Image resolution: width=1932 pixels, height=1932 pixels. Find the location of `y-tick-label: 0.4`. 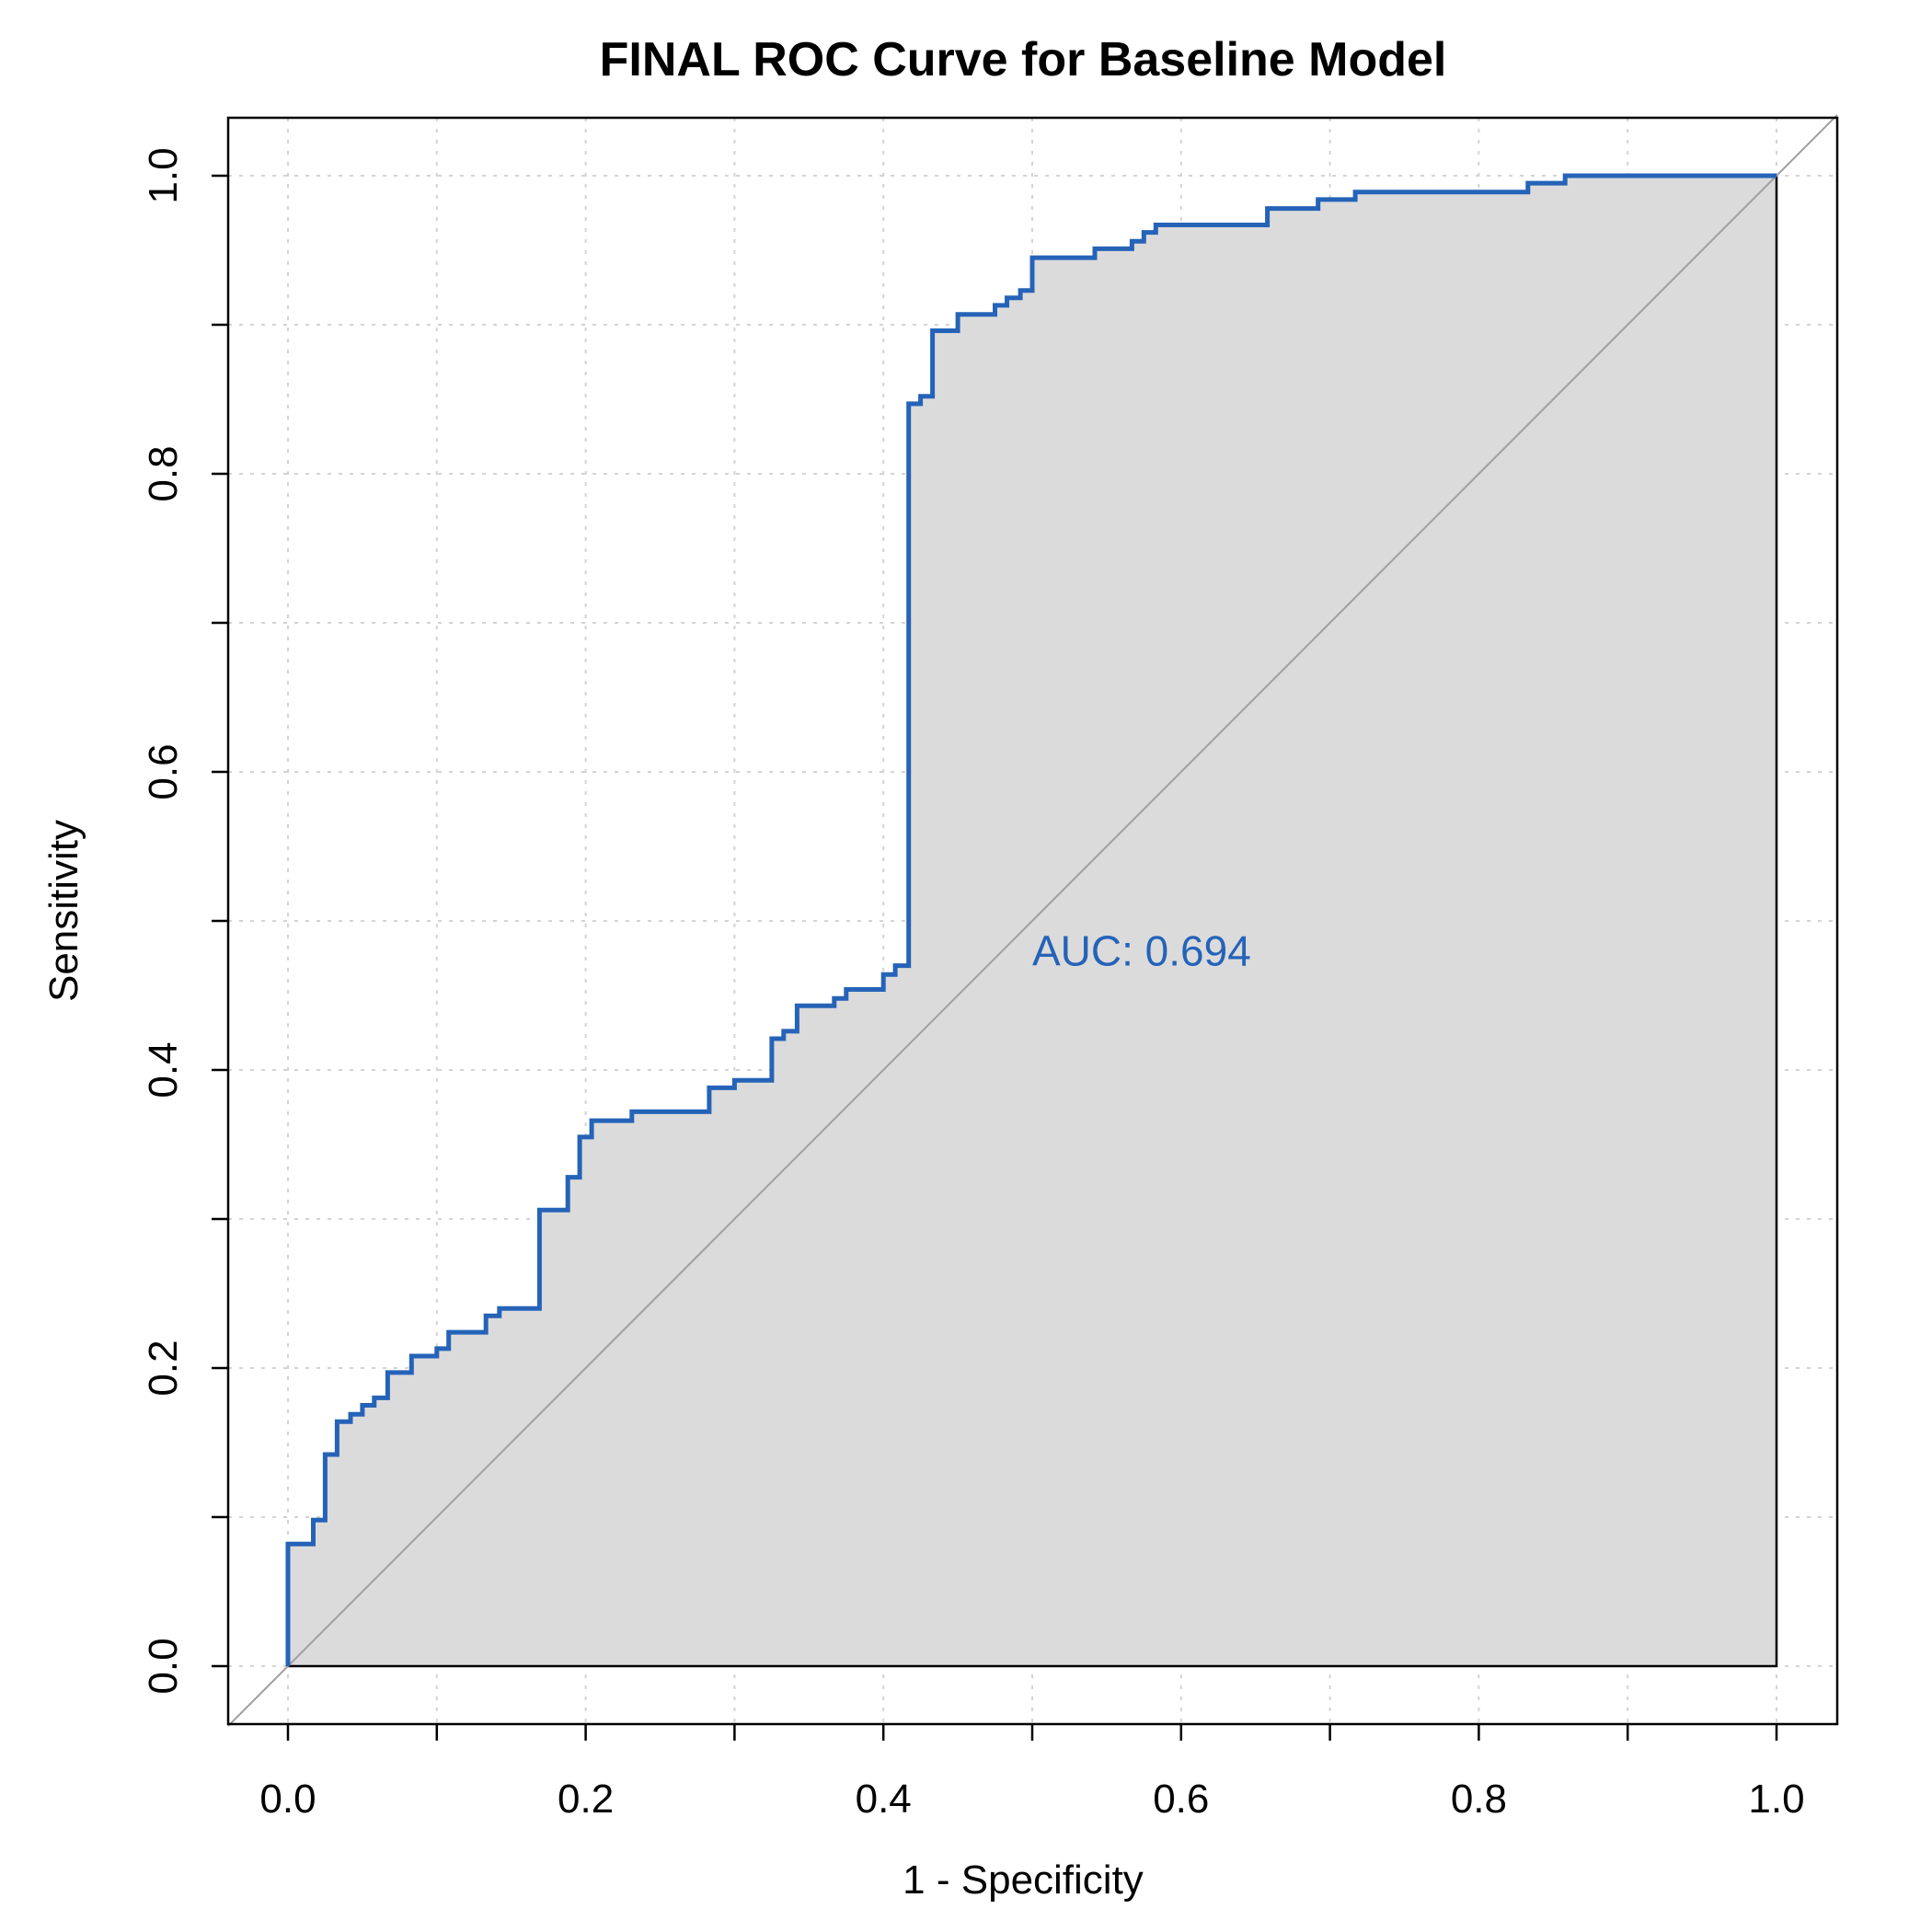

y-tick-label: 0.4 is located at coordinates (163, 1069).